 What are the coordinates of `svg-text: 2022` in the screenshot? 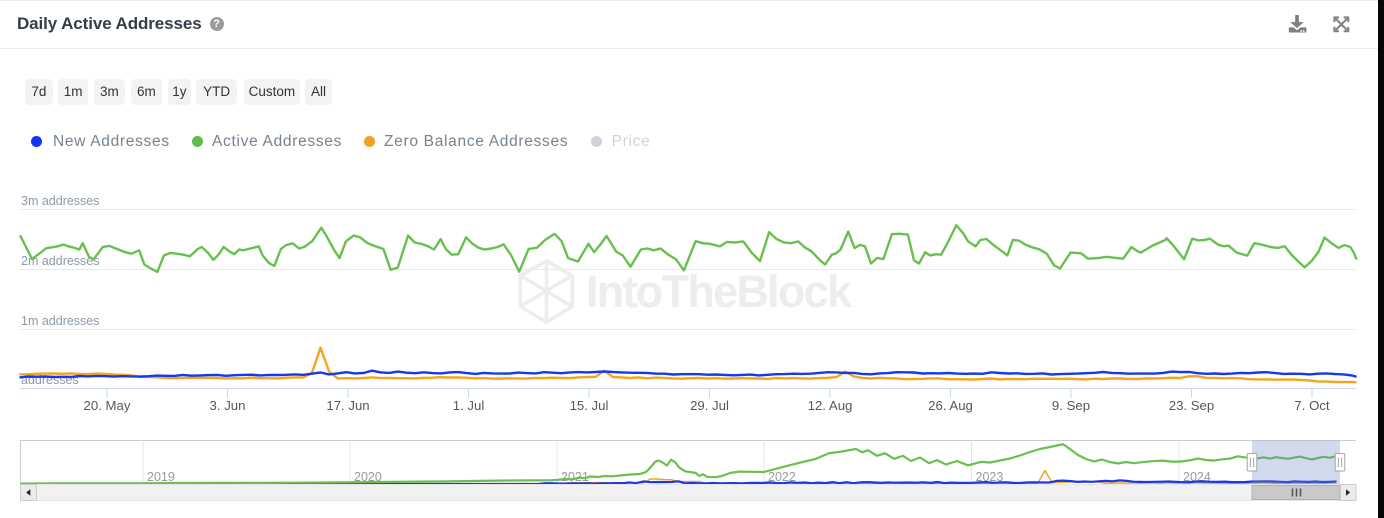 It's located at (782, 477).